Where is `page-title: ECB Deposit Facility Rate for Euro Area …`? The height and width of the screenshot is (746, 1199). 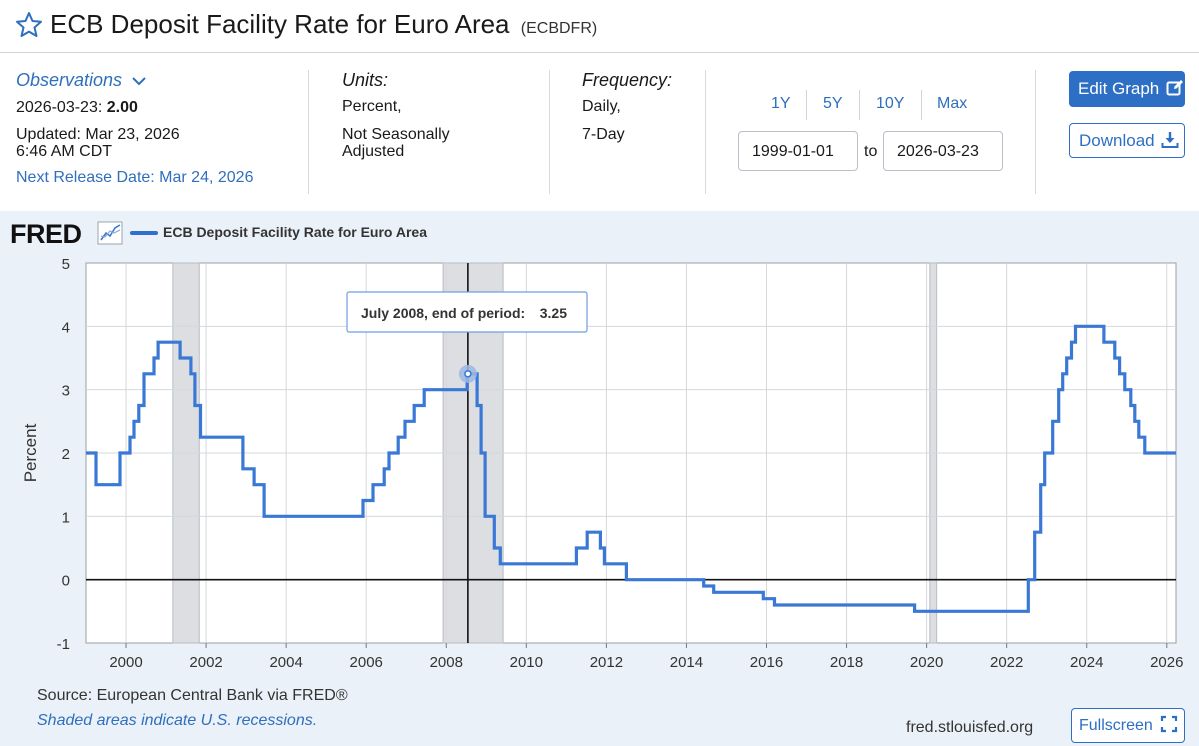 page-title: ECB Deposit Facility Rate for Euro Area … is located at coordinates (323, 24).